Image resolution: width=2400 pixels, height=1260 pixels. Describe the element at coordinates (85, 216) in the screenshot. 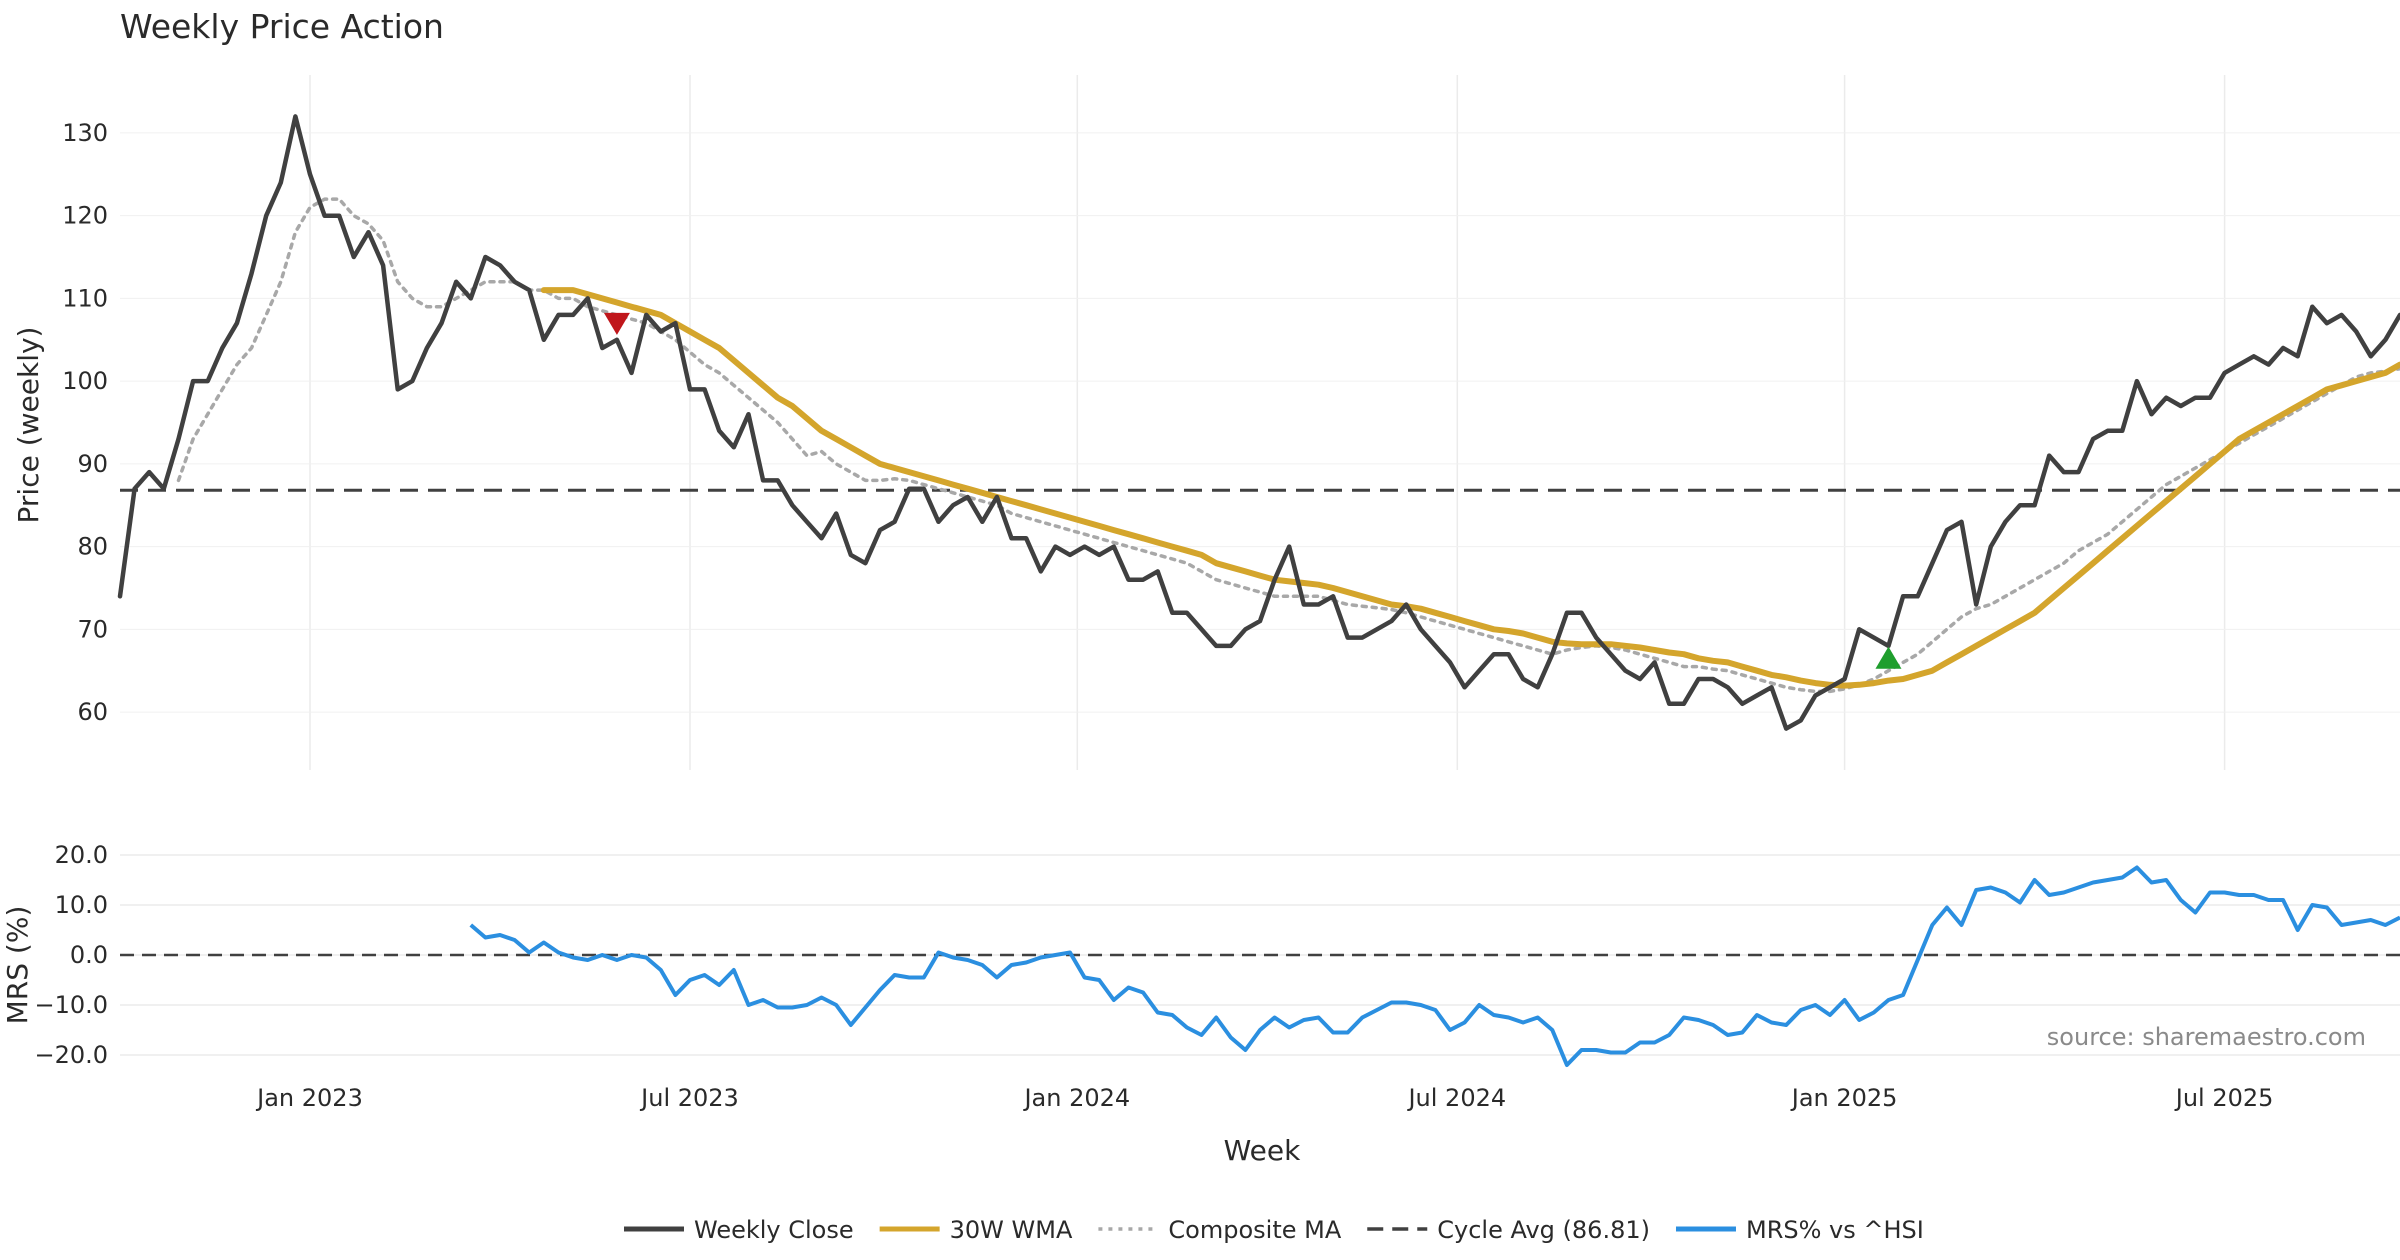

I see `price-y-tick-label: 120` at that location.